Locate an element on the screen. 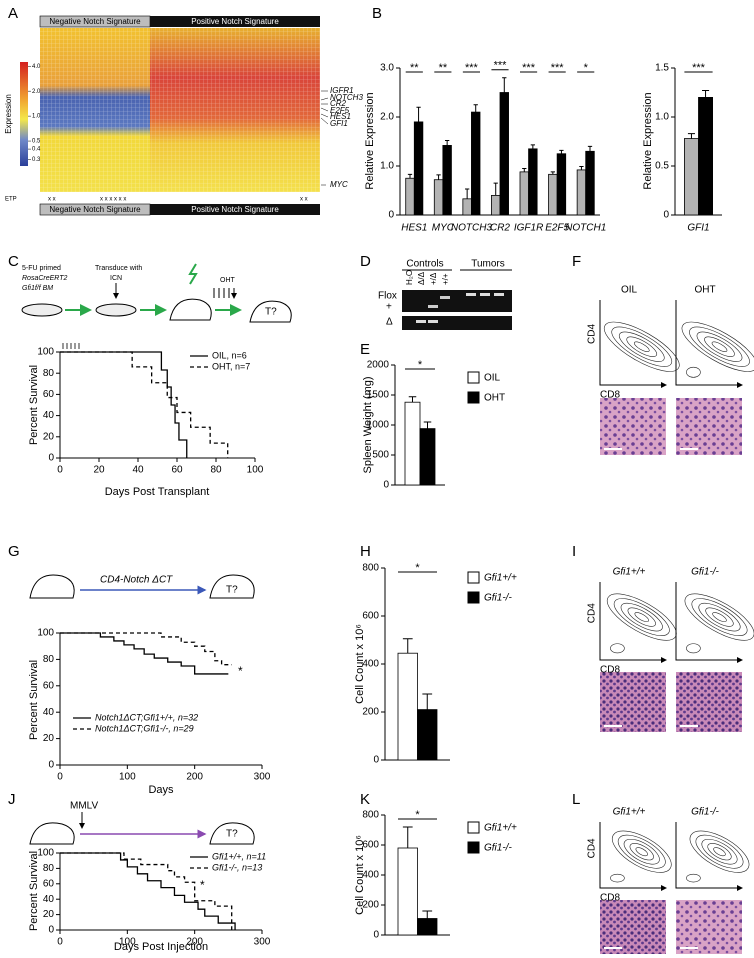 Image resolution: width=754 pixels, height=958 pixels. y-tick-label: 1.5 is located at coordinates (662, 68).